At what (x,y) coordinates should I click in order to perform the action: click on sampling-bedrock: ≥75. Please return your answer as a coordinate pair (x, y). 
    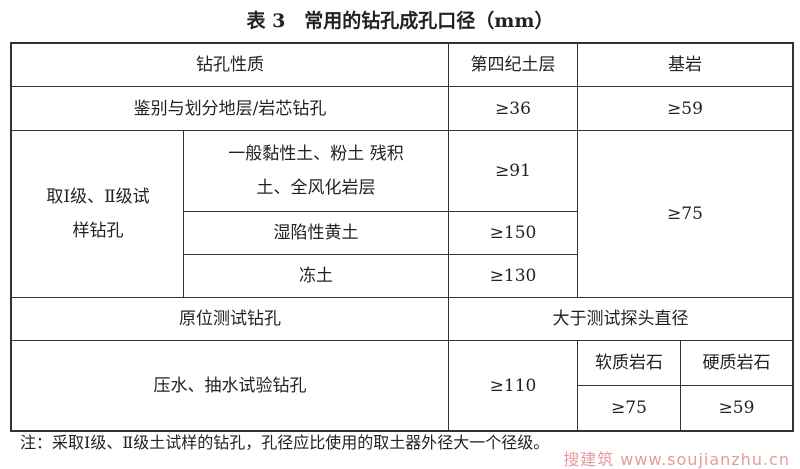
    Looking at the image, I should click on (685, 214).